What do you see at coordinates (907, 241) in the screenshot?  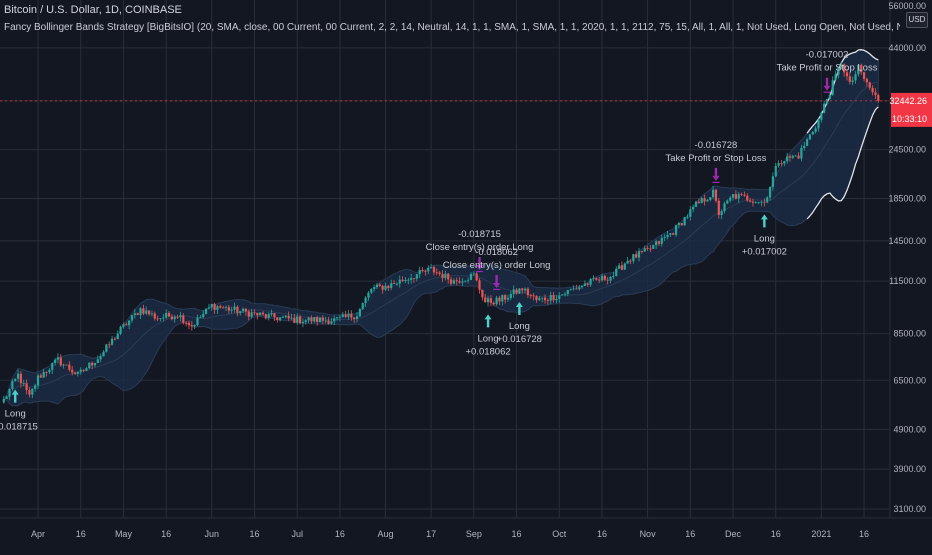 I see `price-tick-label: 14500.00` at bounding box center [907, 241].